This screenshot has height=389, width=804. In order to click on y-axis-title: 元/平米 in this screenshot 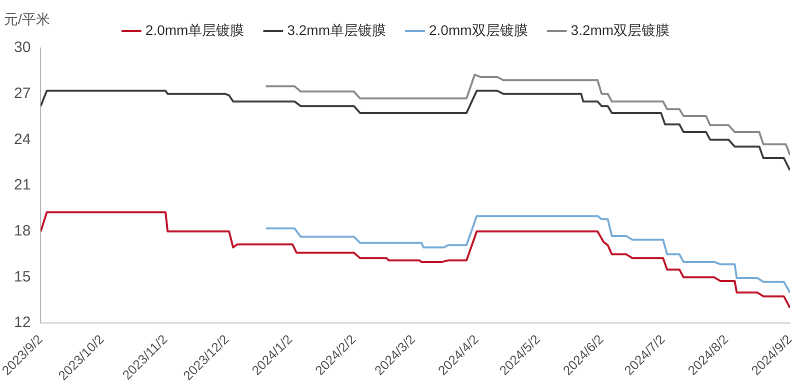, I will do `click(27, 18)`.